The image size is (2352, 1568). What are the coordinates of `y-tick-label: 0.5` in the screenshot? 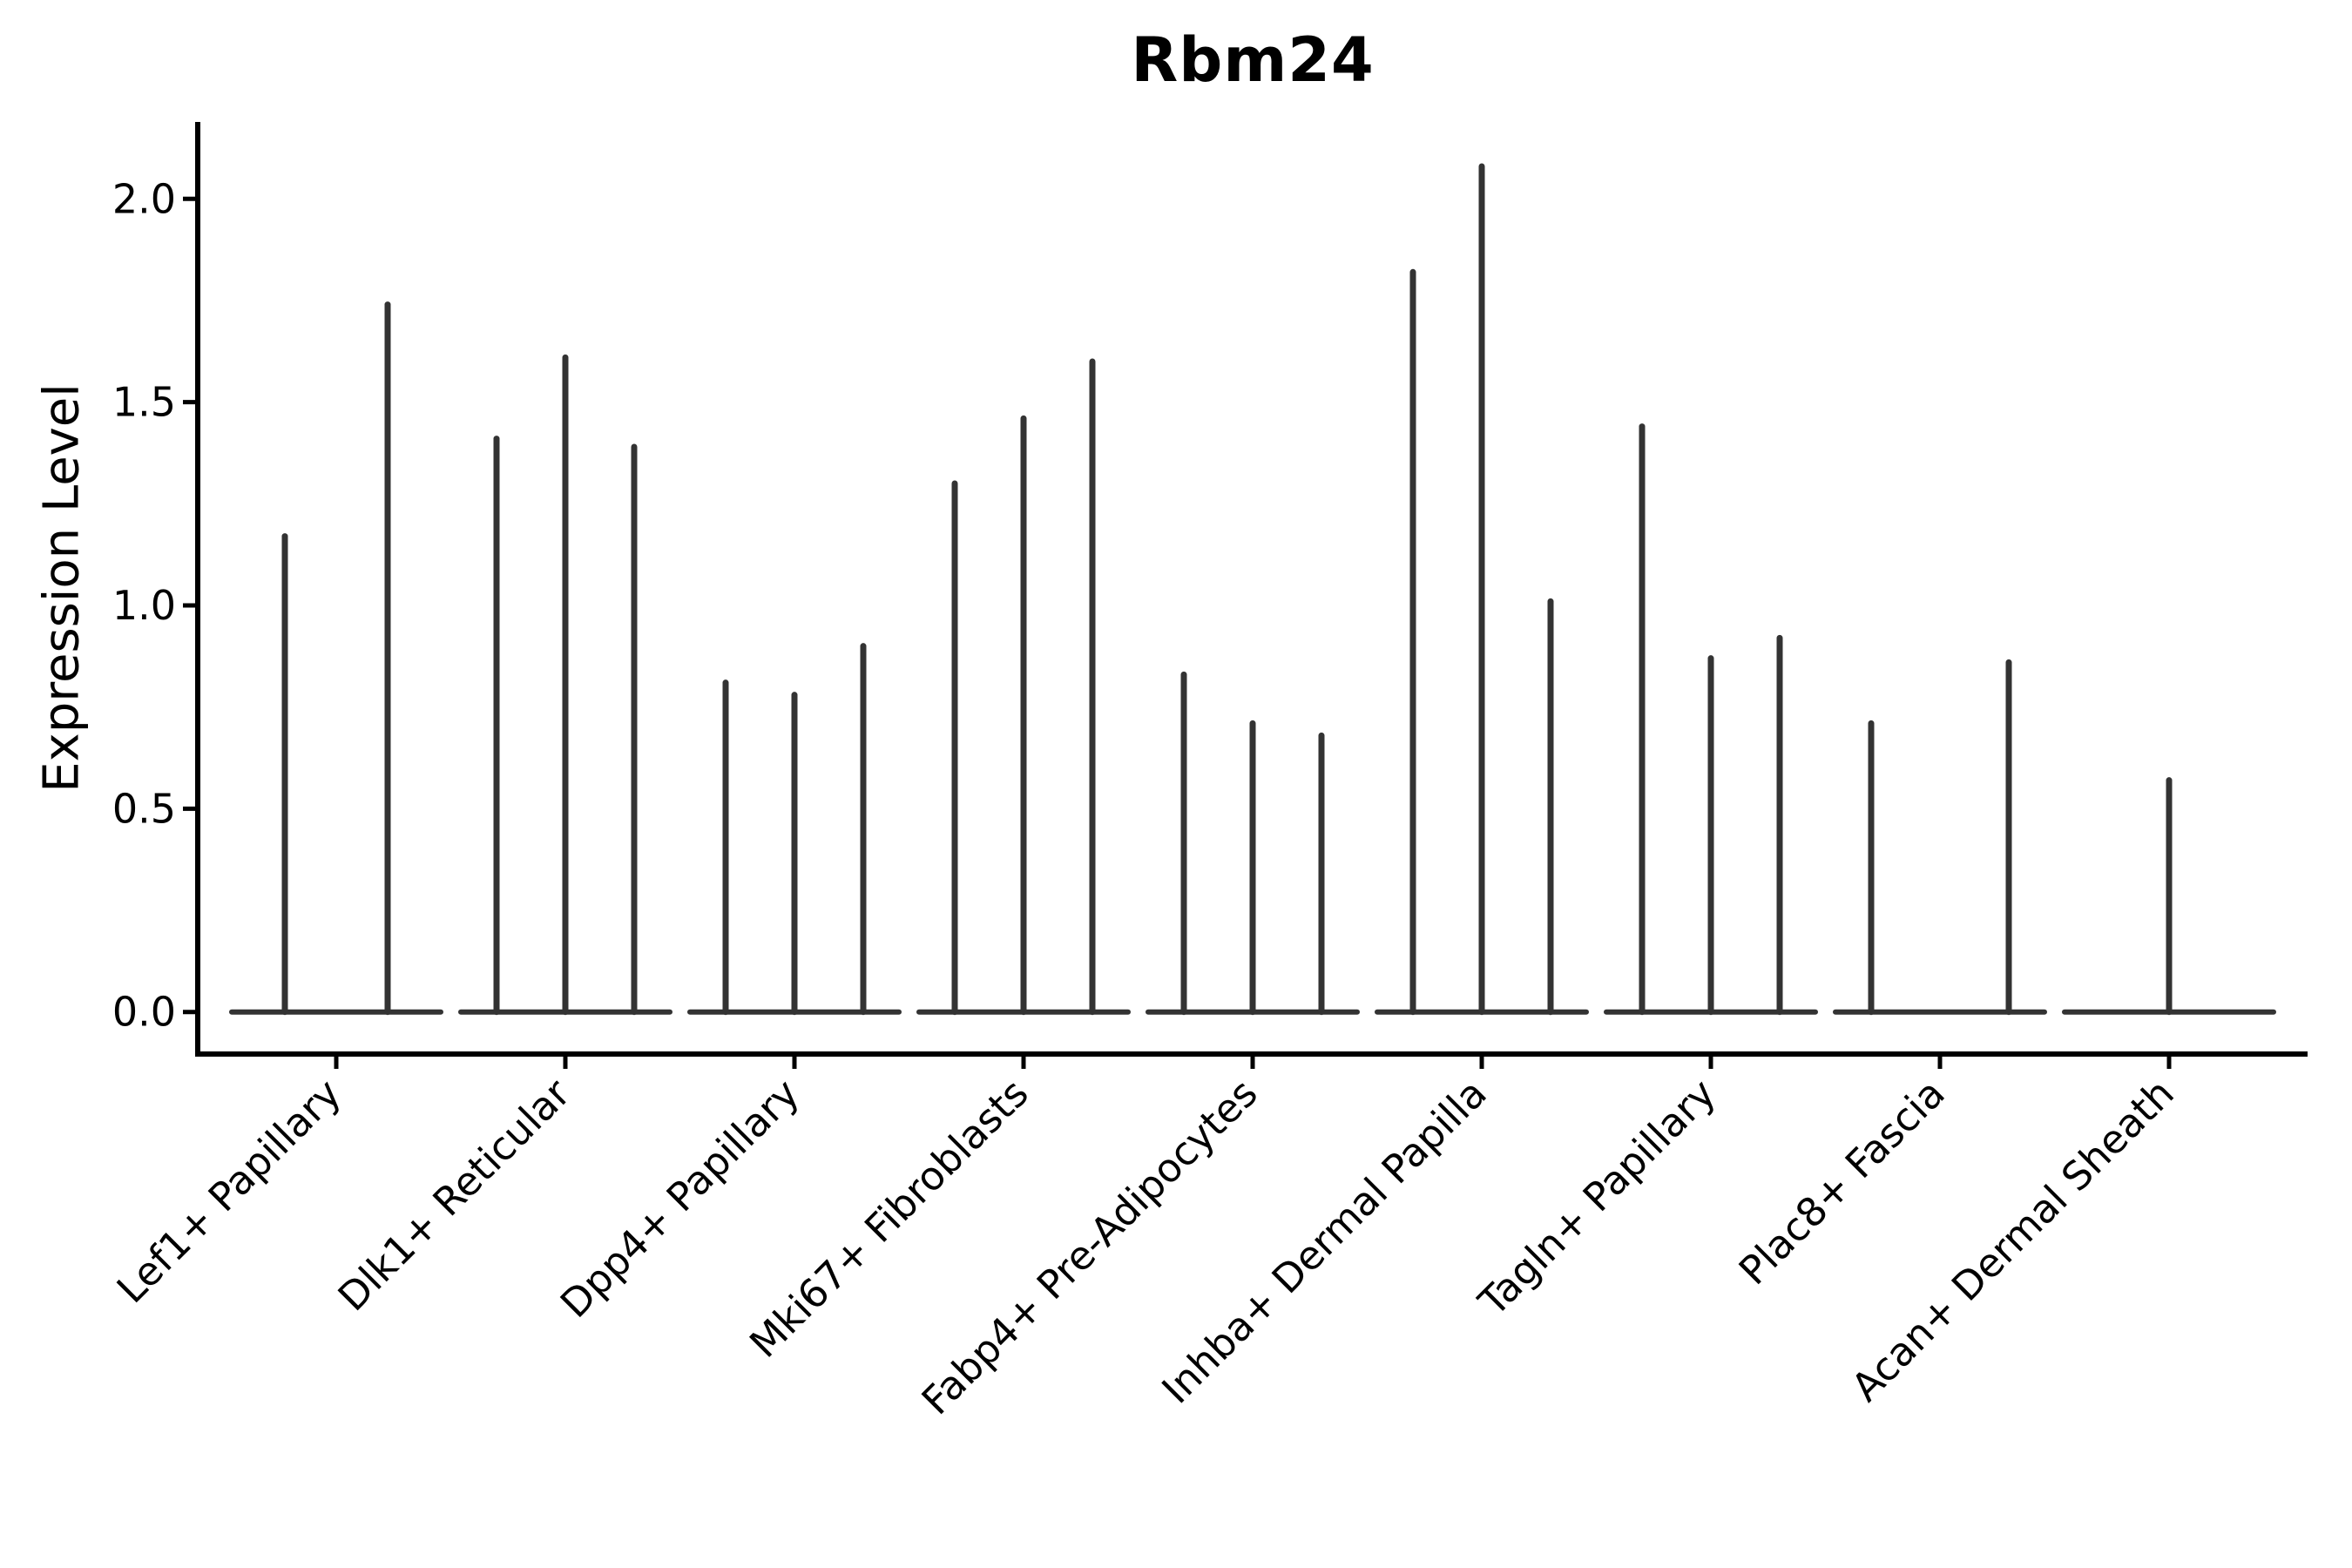 It's located at (144, 808).